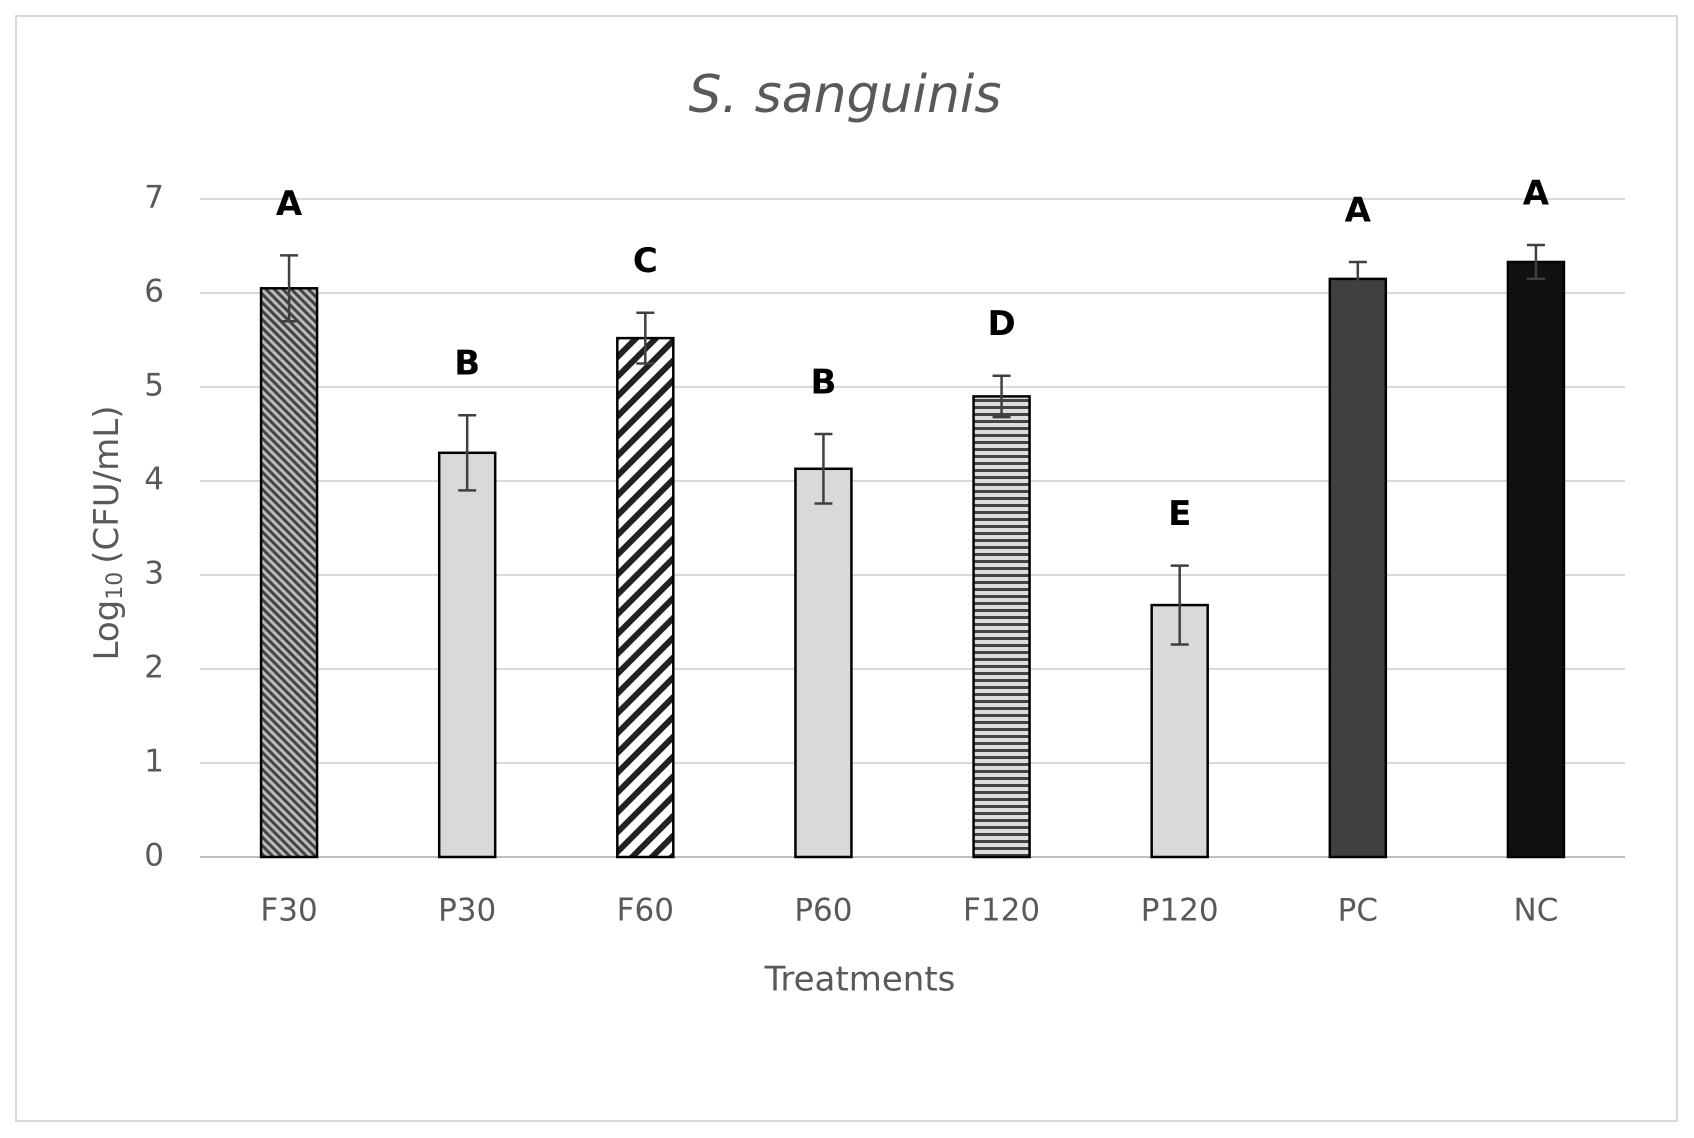 The height and width of the screenshot is (1138, 1694). I want to click on y-axis-title: Log10 (CFU/mL), so click(108, 533).